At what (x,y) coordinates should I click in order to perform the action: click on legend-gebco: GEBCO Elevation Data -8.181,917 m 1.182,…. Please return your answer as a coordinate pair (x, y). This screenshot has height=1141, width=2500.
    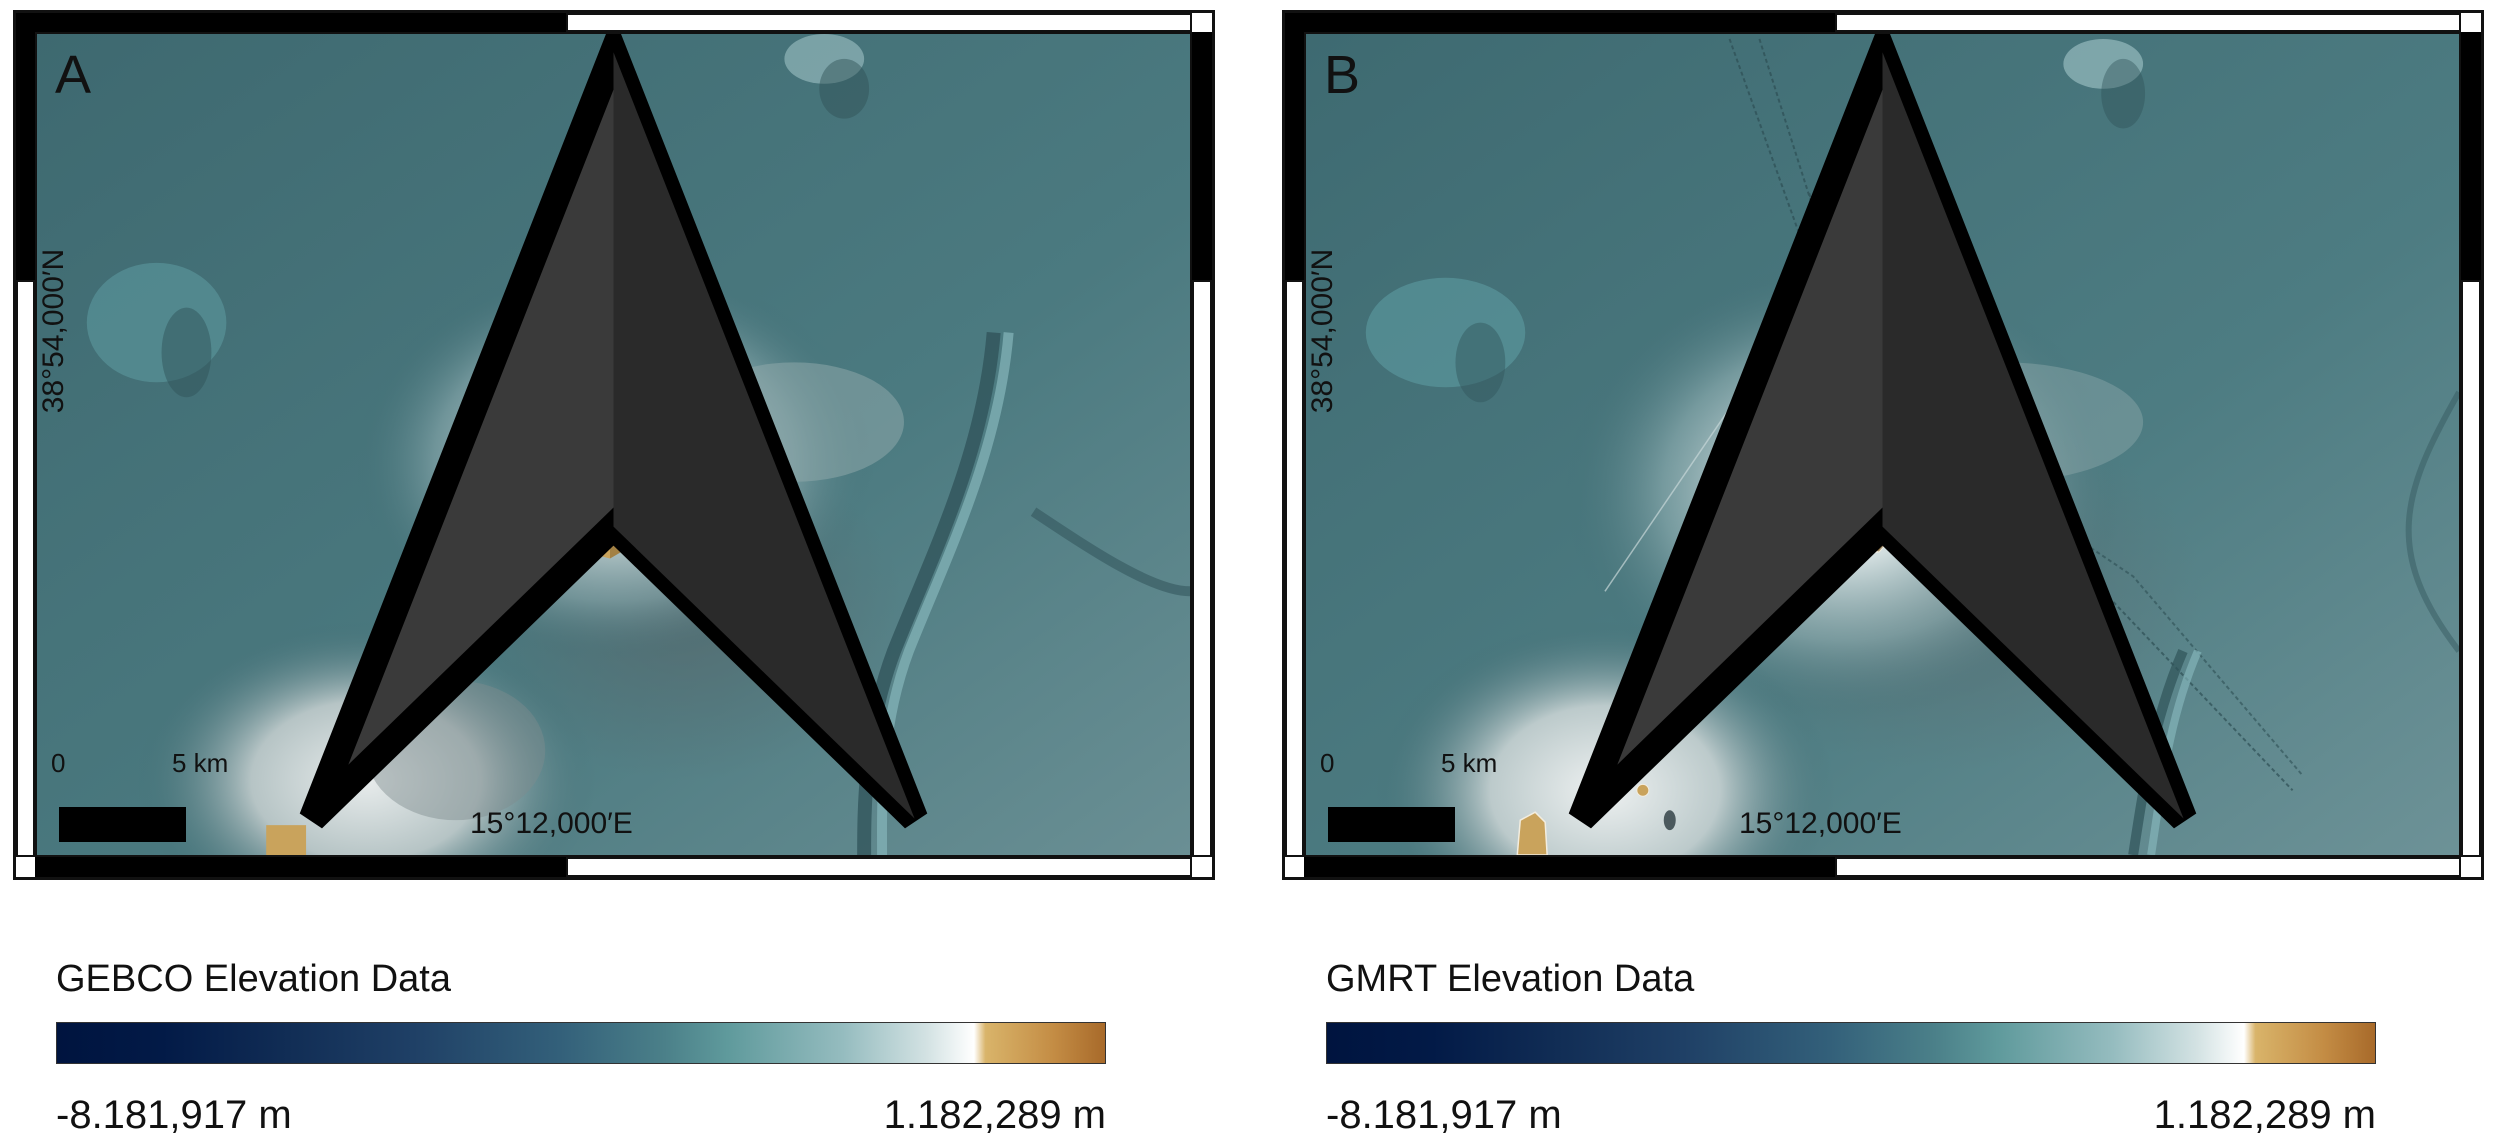
    Looking at the image, I should click on (586, 1046).